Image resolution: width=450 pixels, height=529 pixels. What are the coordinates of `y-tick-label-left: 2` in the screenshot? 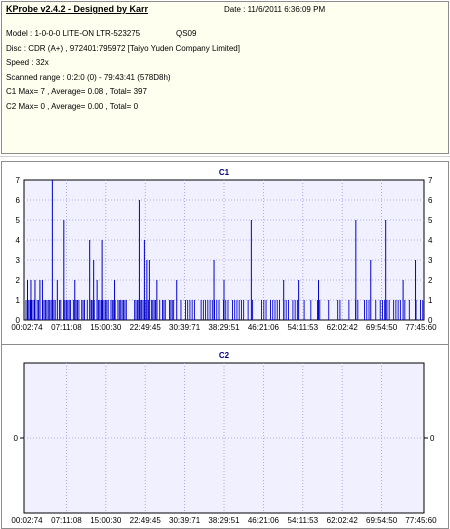 It's located at (18, 280).